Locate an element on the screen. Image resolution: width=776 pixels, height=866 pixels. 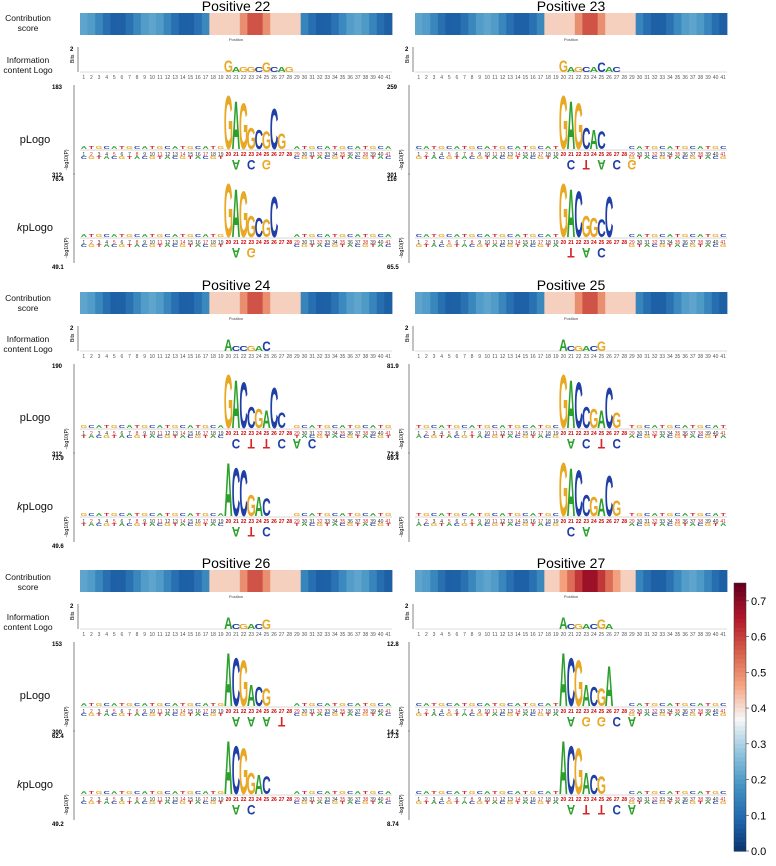
plogo-position-tick: 8 is located at coordinates (137, 155).